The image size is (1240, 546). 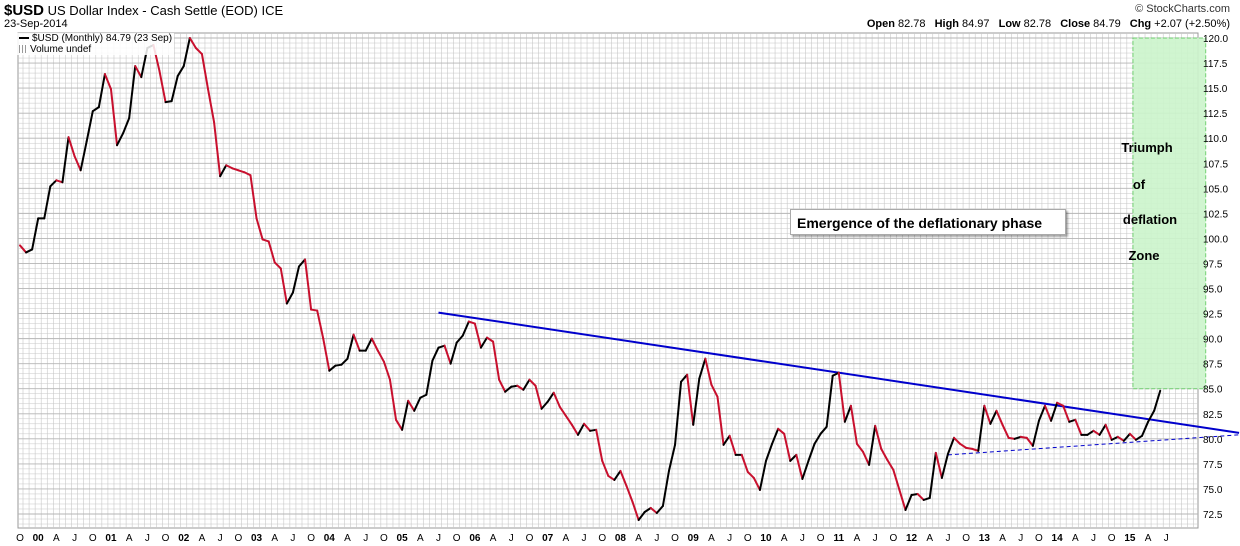 I want to click on exchange: ICE, so click(x=272, y=10).